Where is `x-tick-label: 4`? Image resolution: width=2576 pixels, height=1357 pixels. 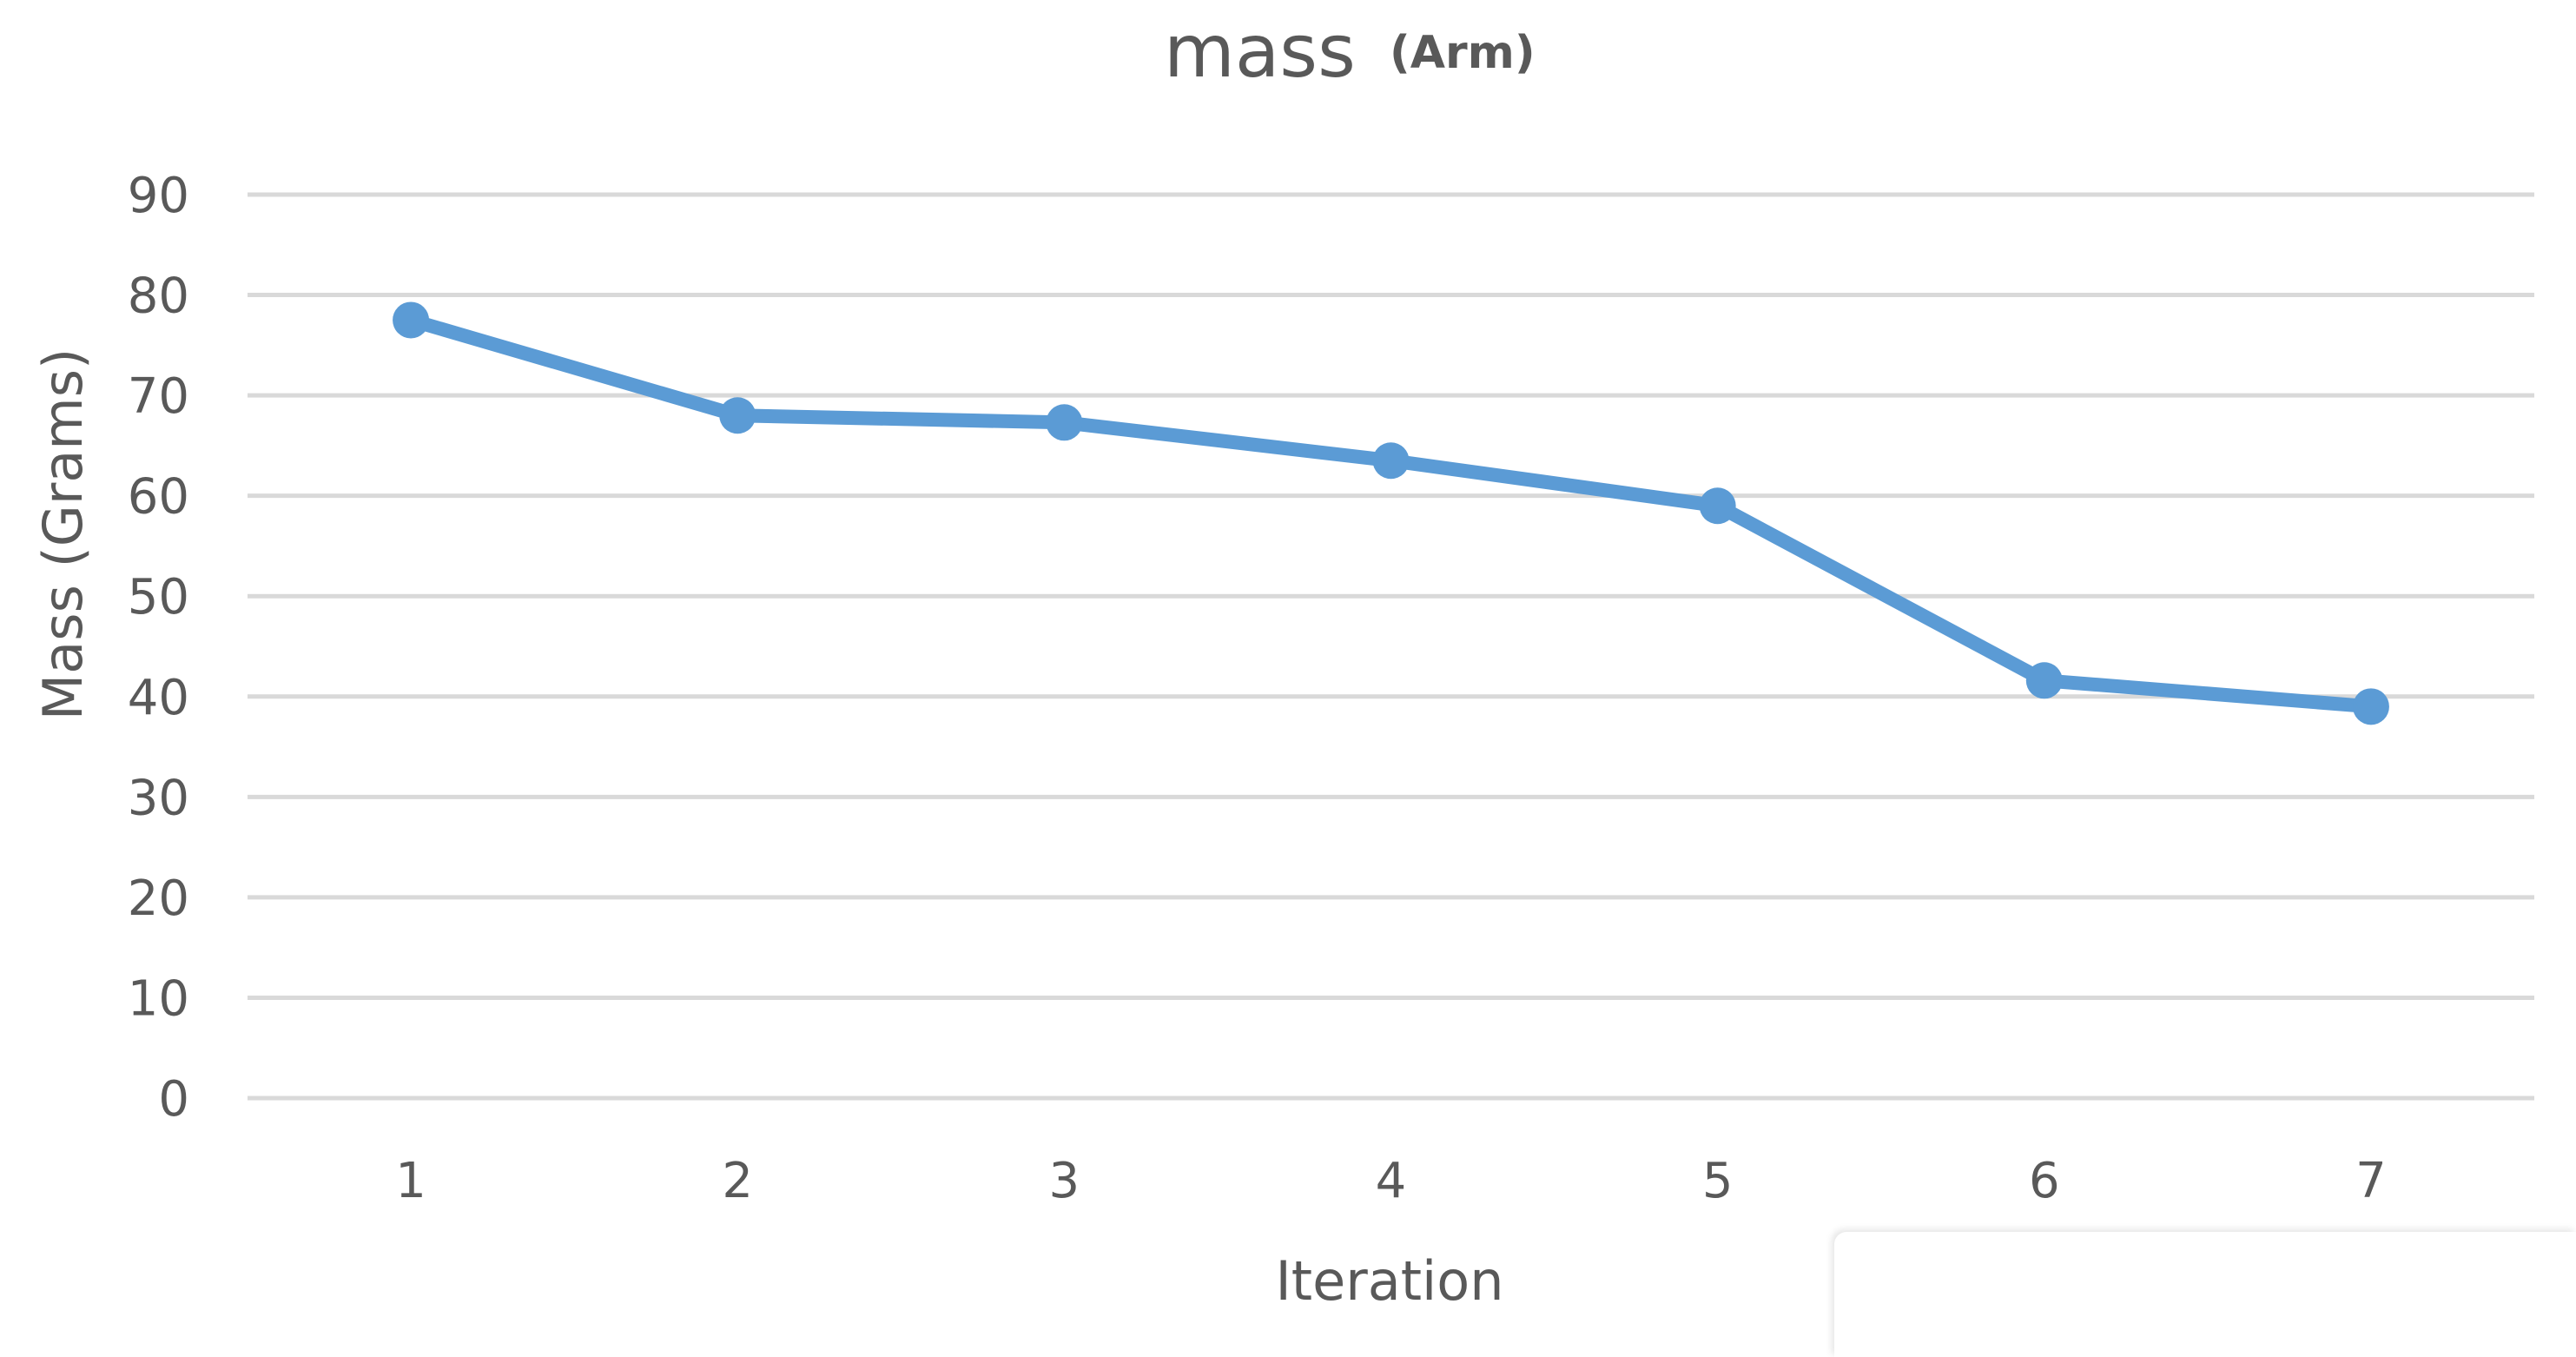 x-tick-label: 4 is located at coordinates (1391, 1181).